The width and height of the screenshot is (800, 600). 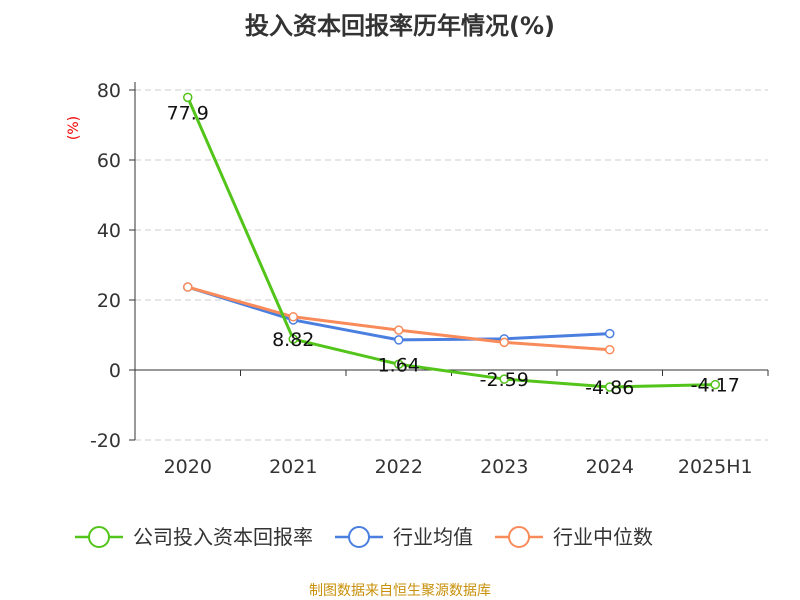 I want to click on y-tick-label: 60, so click(x=109, y=161).